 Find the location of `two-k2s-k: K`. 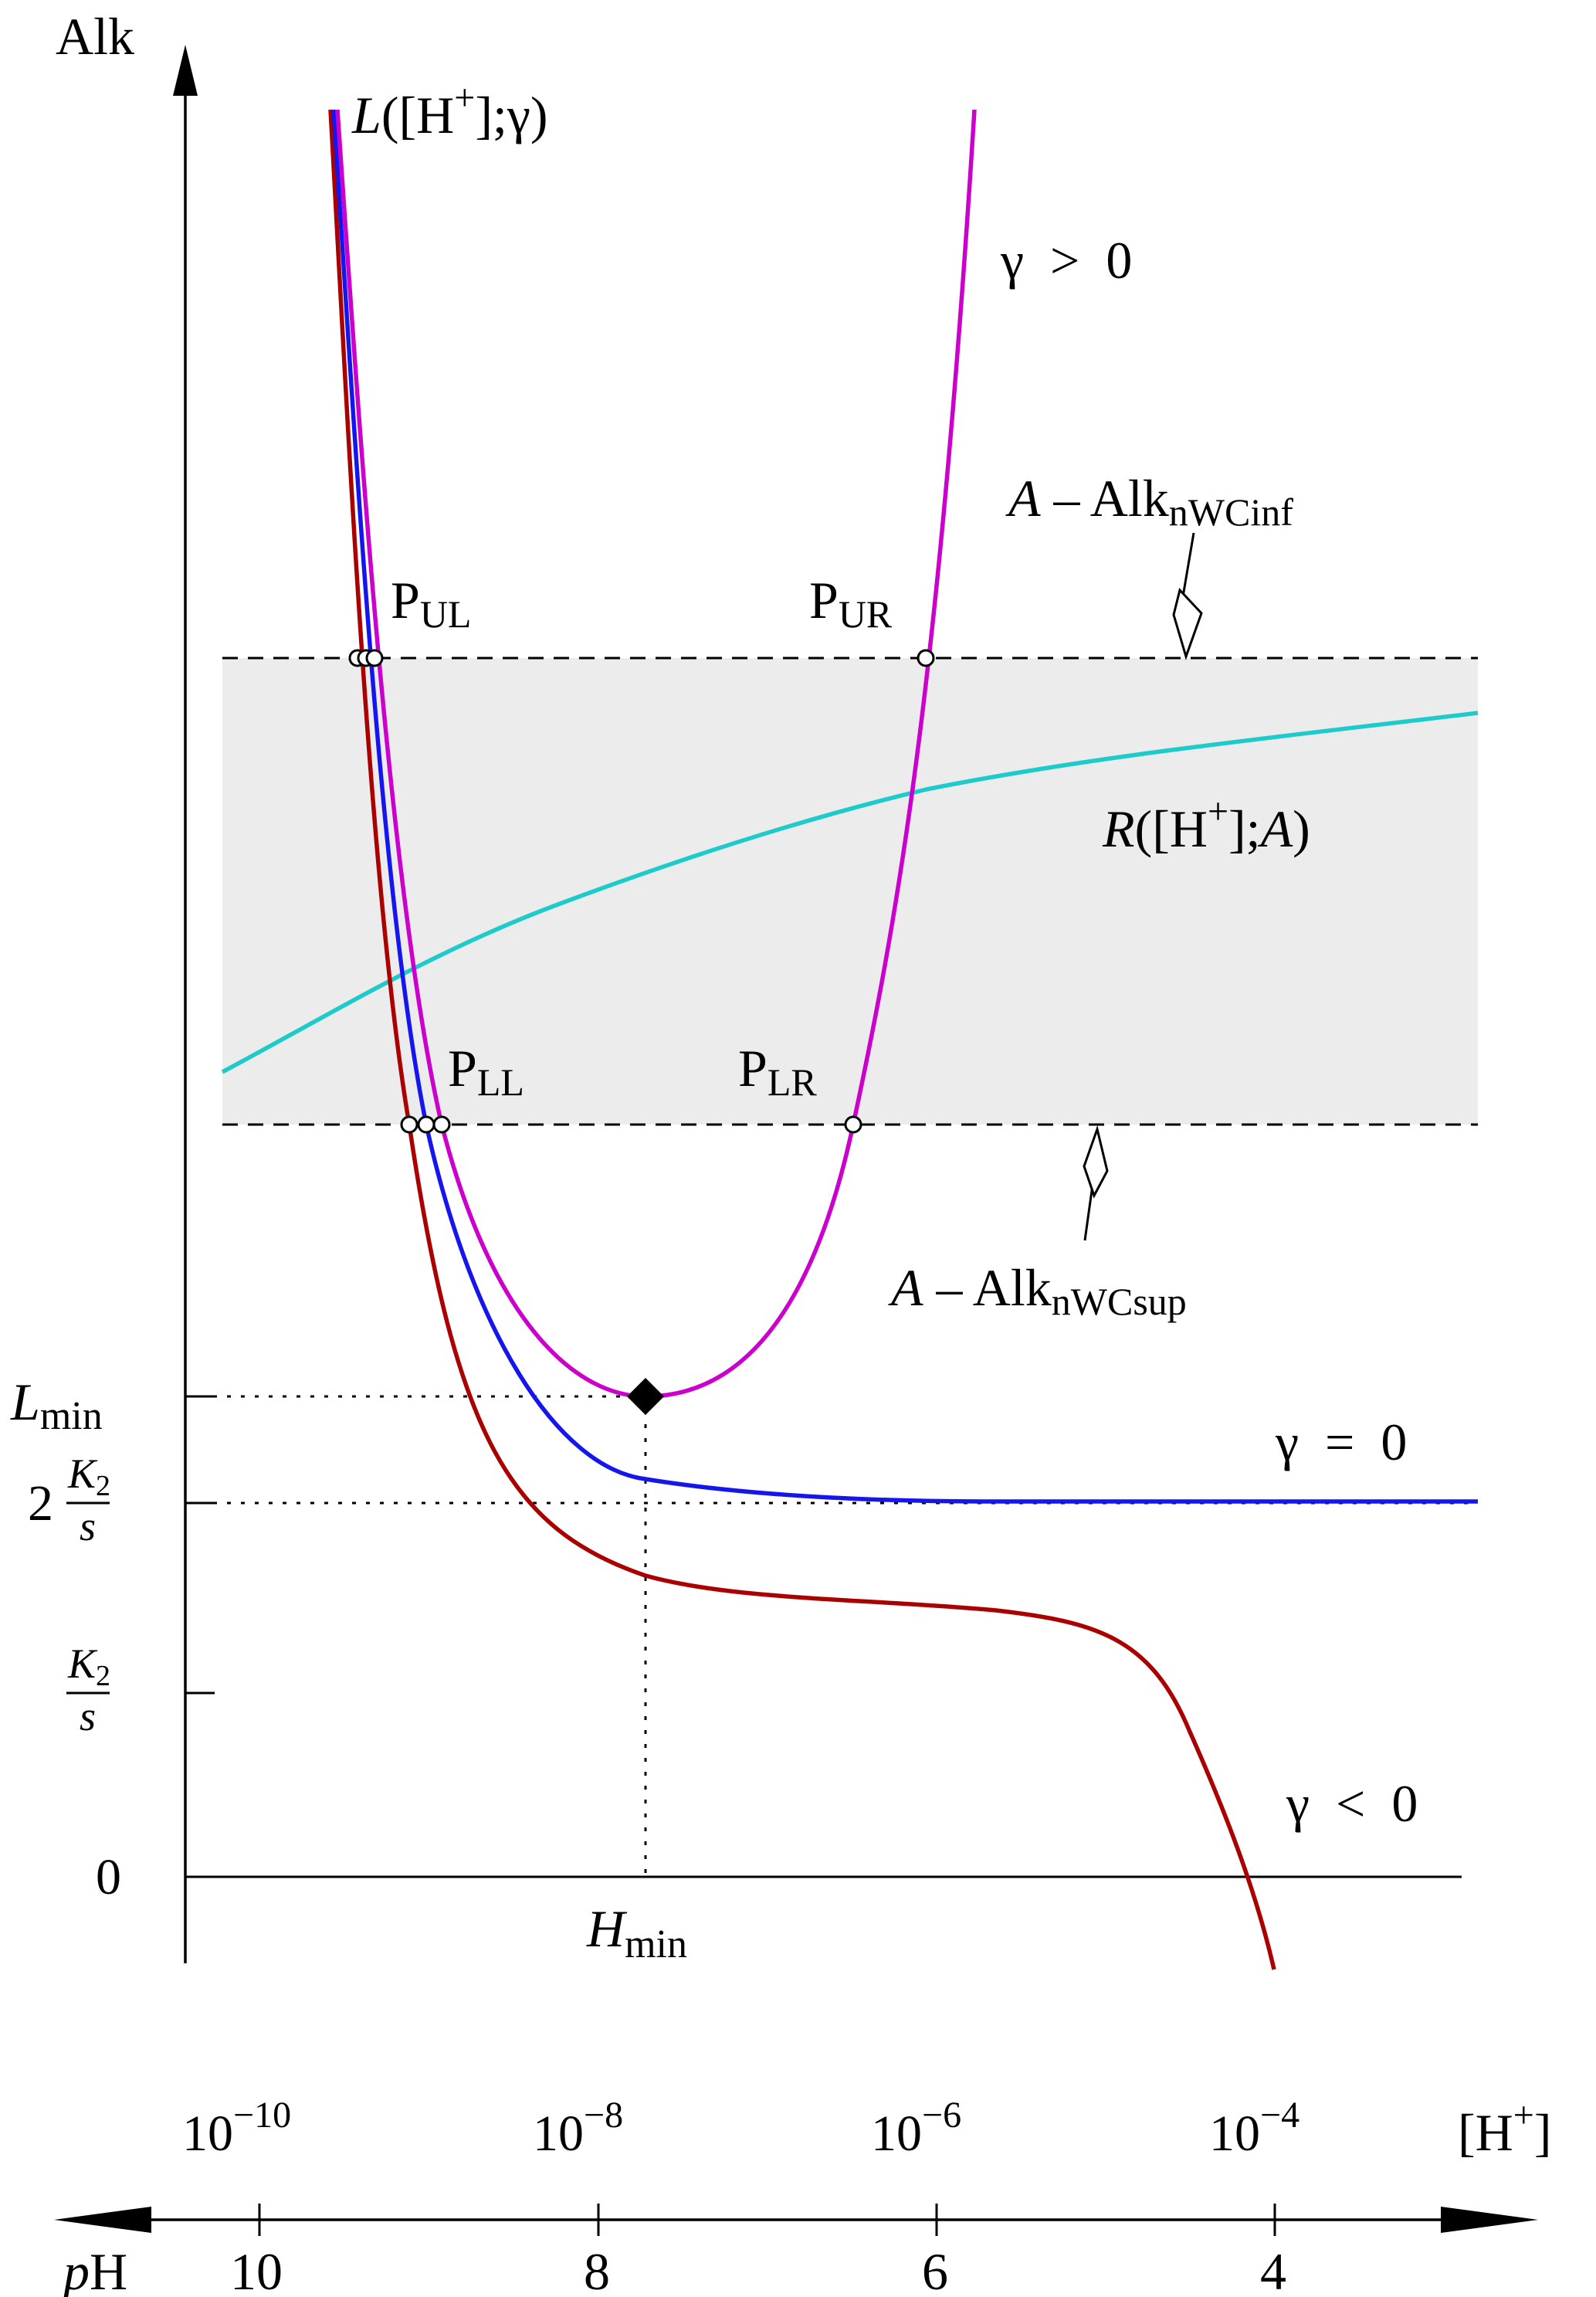

two-k2s-k: K is located at coordinates (82, 1473).